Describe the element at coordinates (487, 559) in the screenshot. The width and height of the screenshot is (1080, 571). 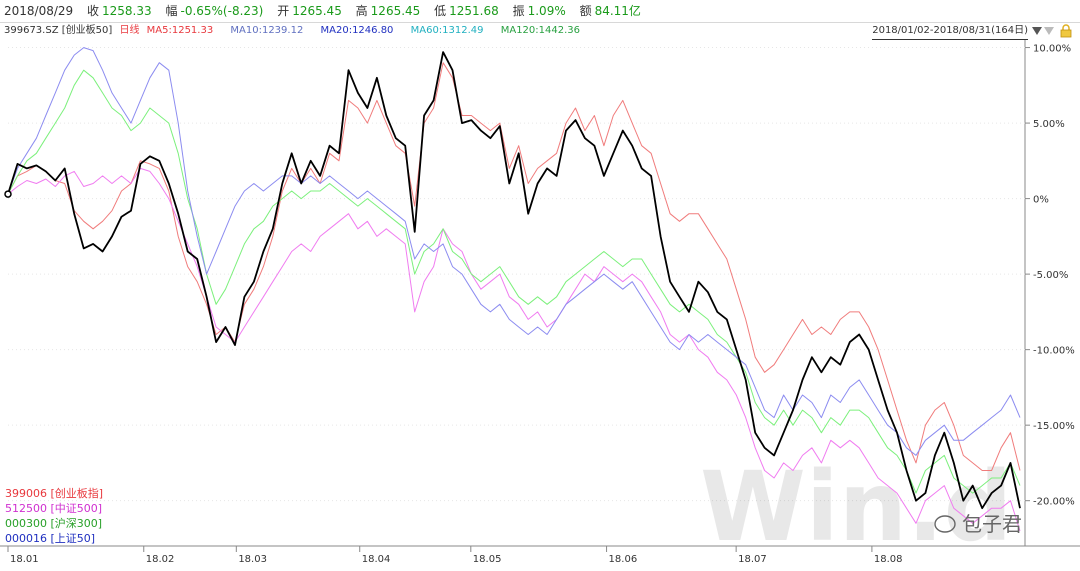
I see `x-tick-label: 18.05` at that location.